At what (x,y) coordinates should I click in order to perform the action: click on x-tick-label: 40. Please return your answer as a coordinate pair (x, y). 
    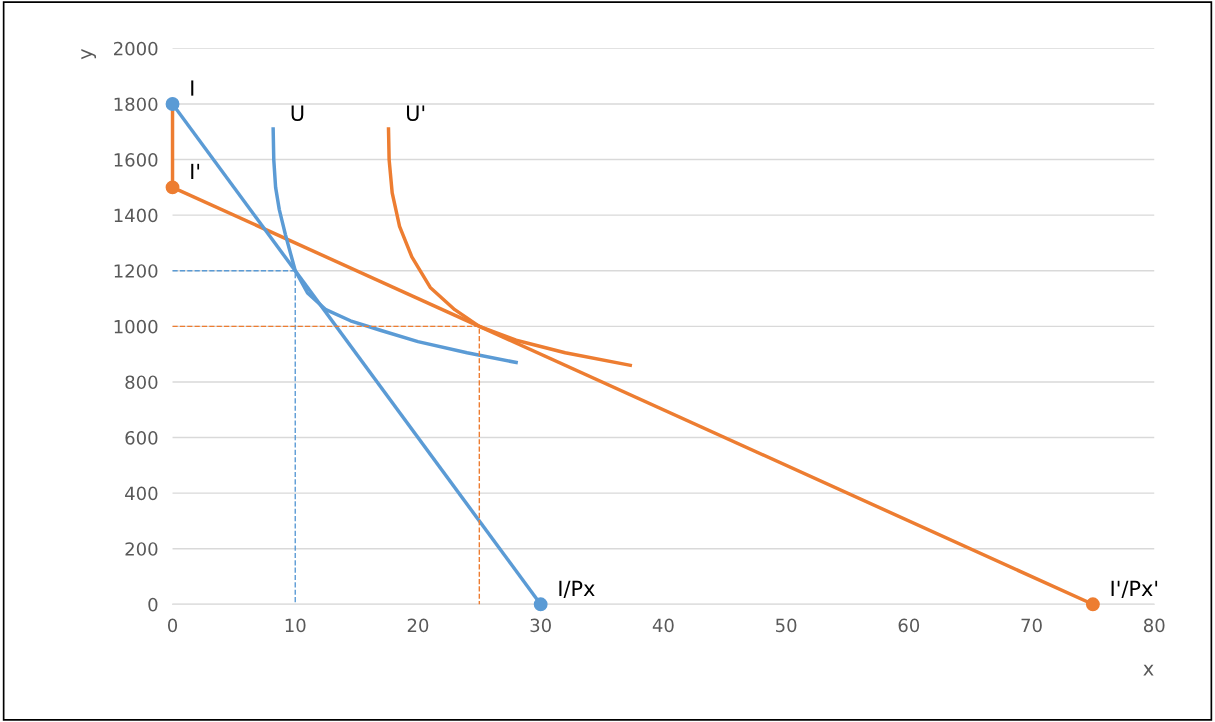
    Looking at the image, I should click on (663, 625).